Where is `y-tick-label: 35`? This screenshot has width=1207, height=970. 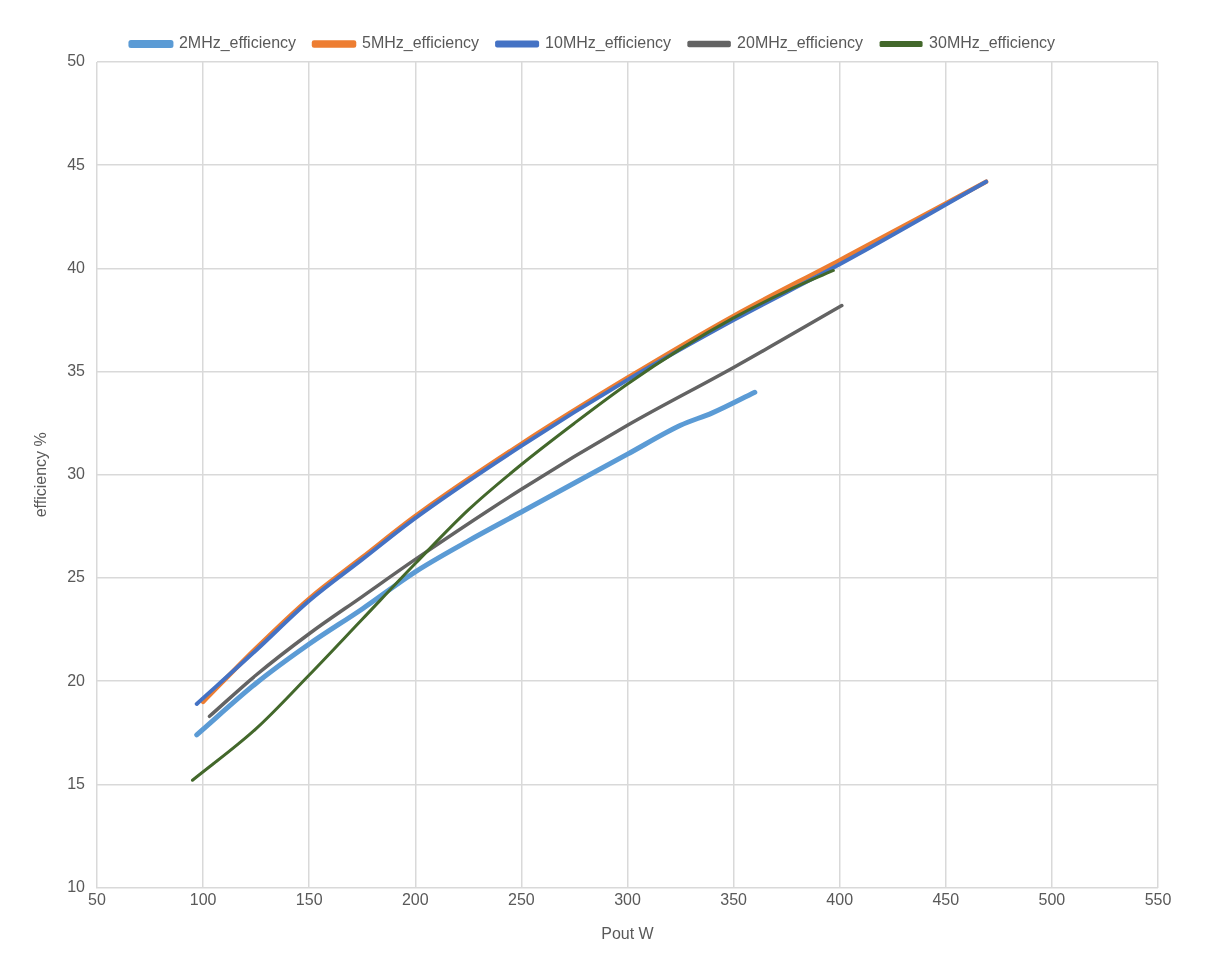
y-tick-label: 35 is located at coordinates (76, 371).